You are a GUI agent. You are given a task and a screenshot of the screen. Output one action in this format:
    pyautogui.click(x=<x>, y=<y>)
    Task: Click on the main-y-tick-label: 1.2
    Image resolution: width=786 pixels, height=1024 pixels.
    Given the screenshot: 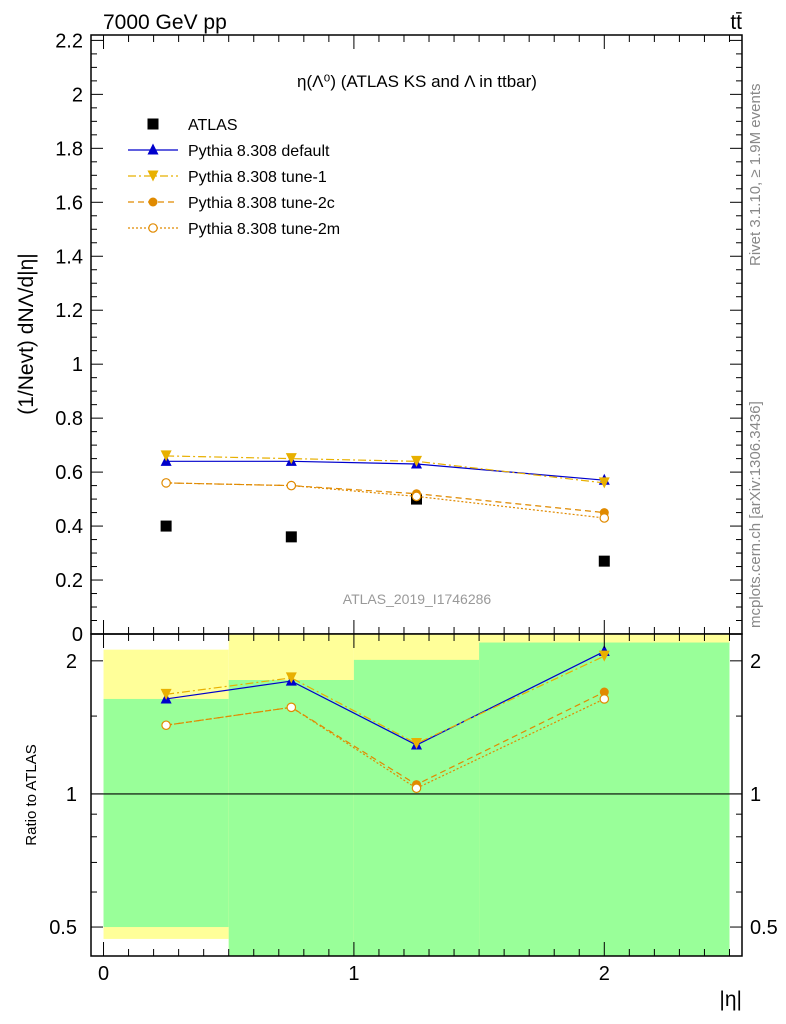 What is the action you would take?
    pyautogui.click(x=69, y=311)
    